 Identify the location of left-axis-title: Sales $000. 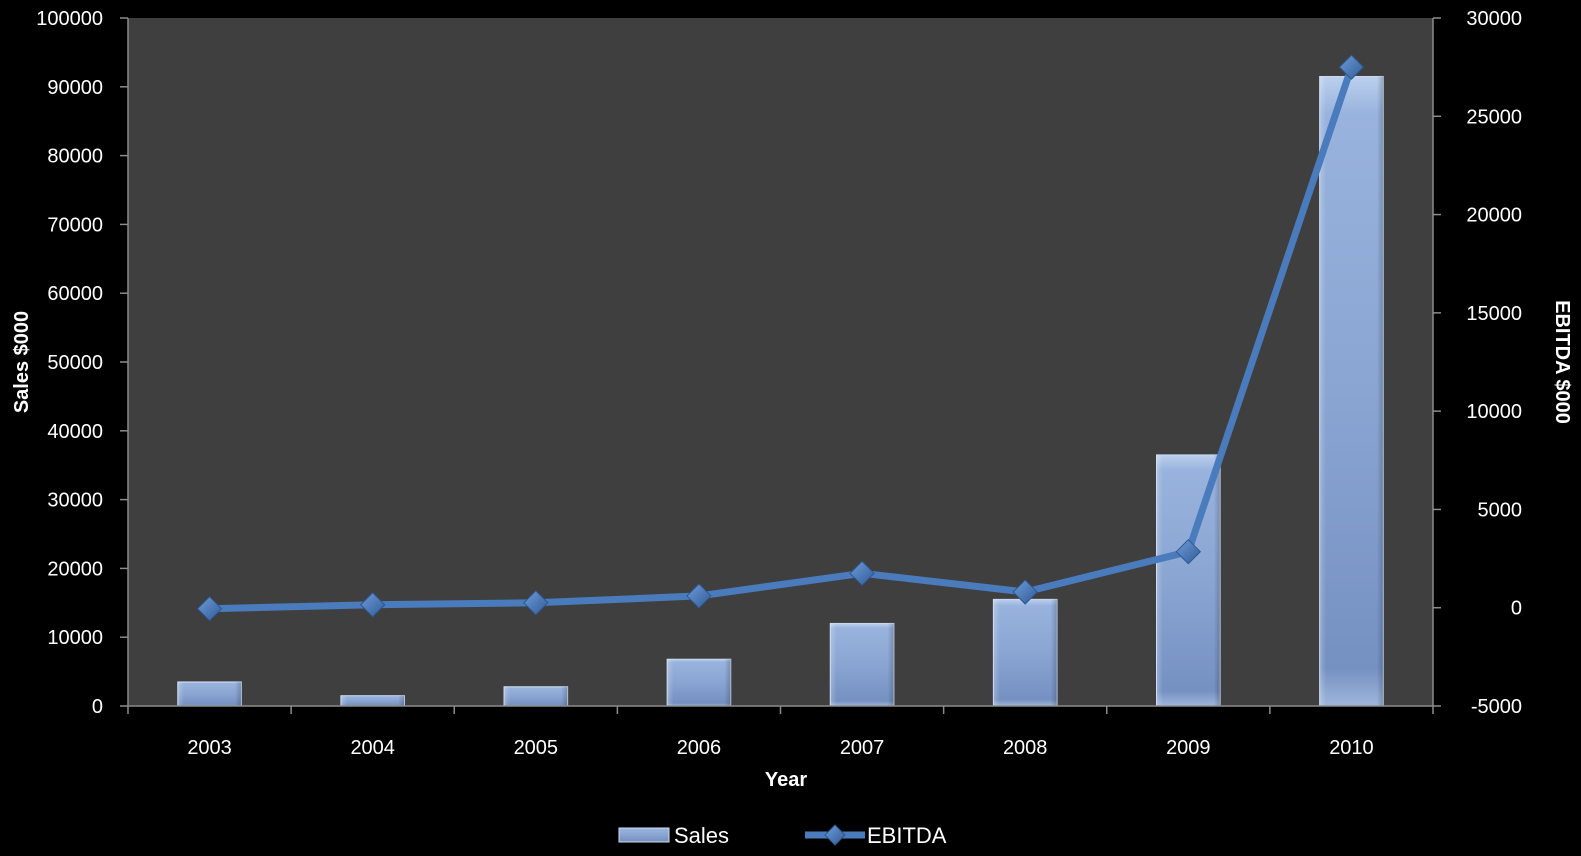
(22, 362).